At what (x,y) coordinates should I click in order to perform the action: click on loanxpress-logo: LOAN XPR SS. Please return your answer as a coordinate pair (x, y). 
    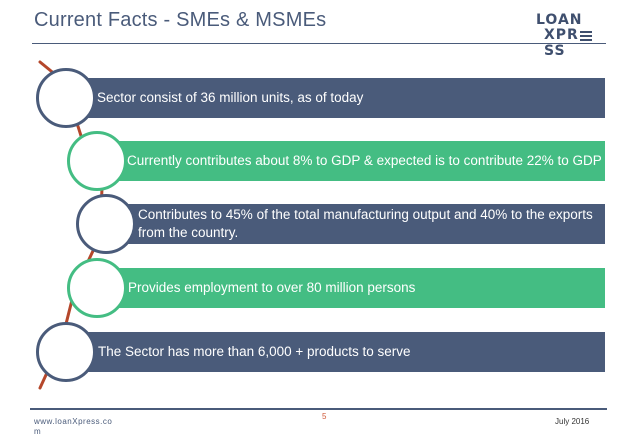
    Looking at the image, I should click on (571, 35).